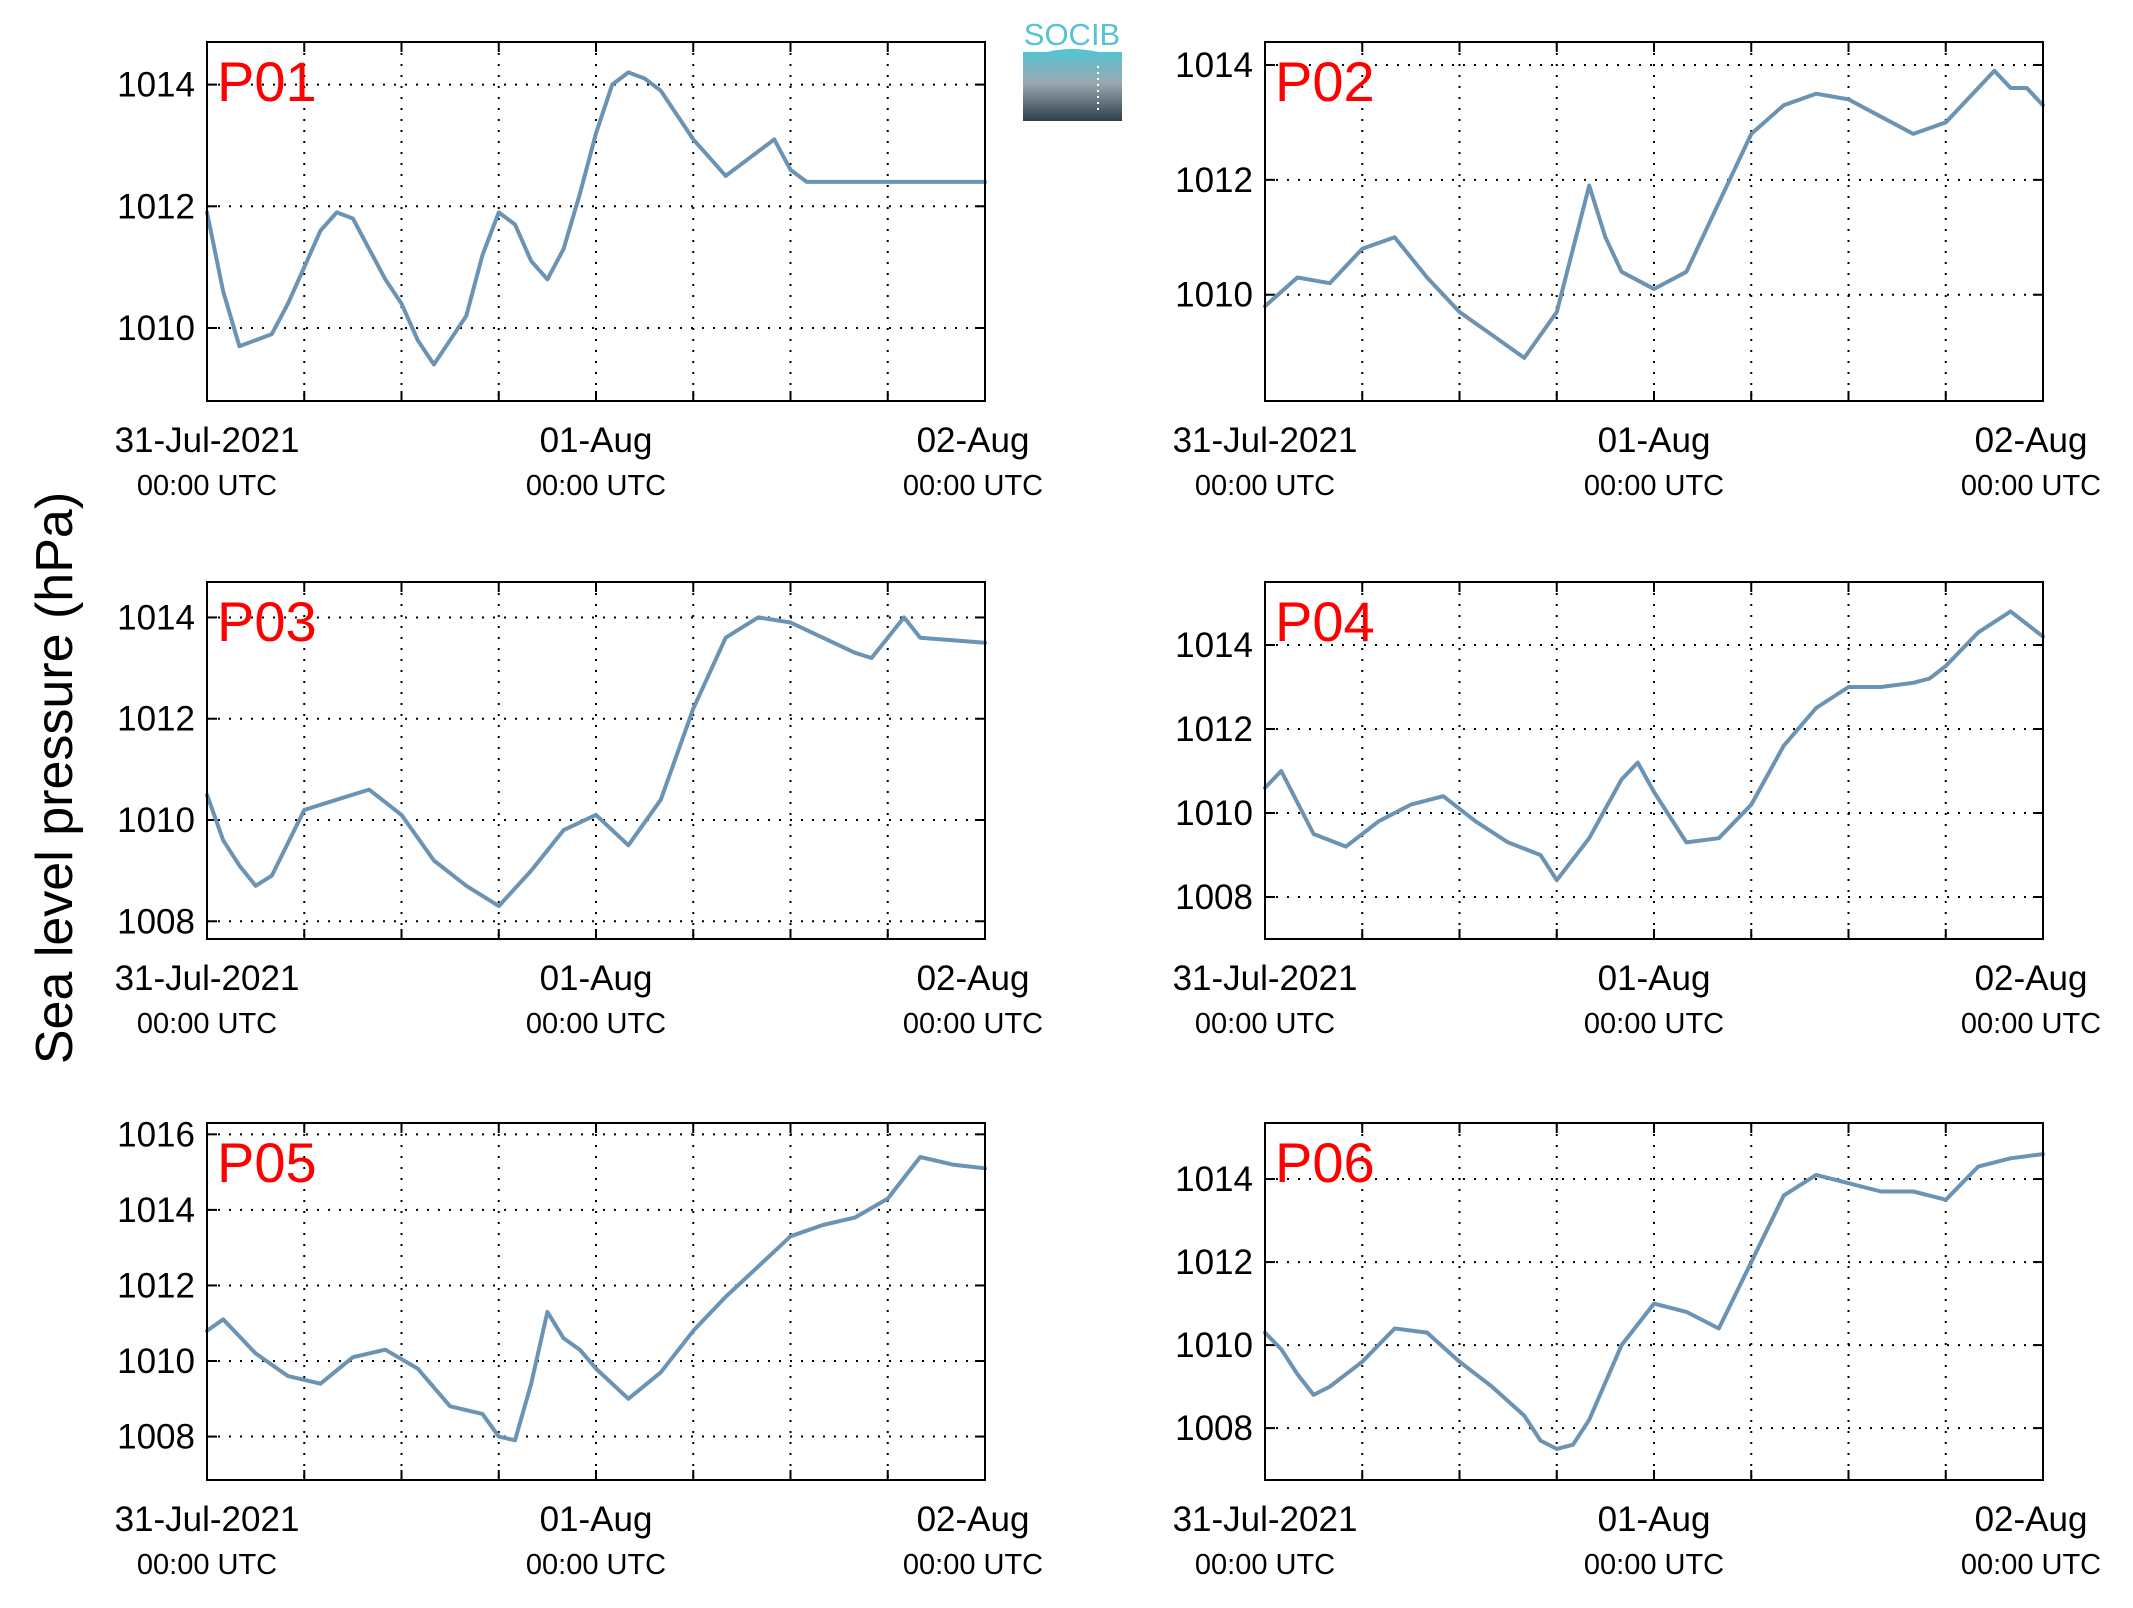 Image resolution: width=2133 pixels, height=1608 pixels. Describe the element at coordinates (267, 81) in the screenshot. I see `panel-label: P01` at that location.